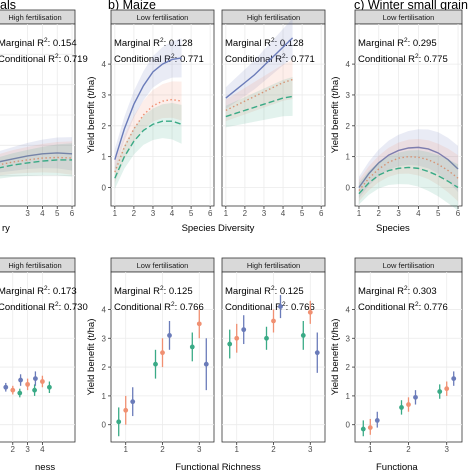 This screenshot has width=474, height=474. What do you see at coordinates (132, 6) in the screenshot?
I see `panel-title: b) Maize` at bounding box center [132, 6].